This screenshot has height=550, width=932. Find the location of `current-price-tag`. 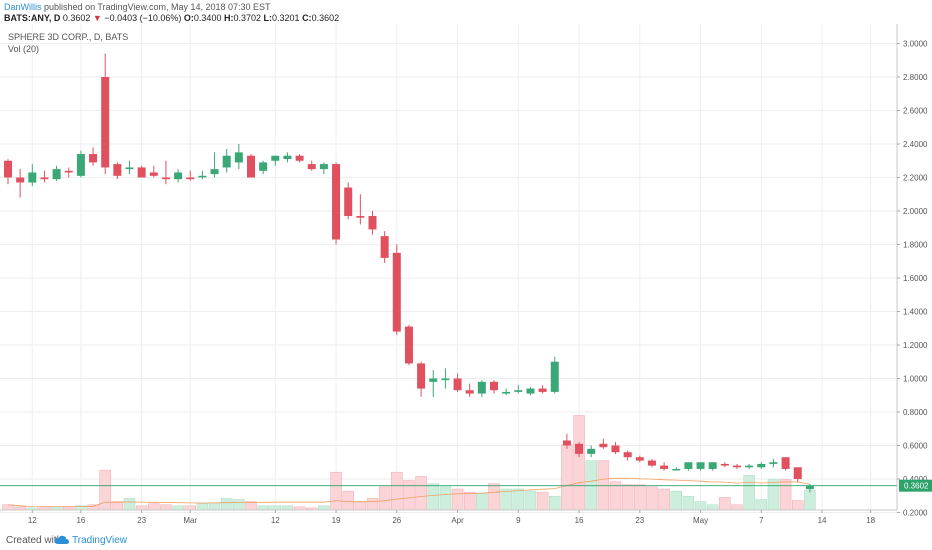

current-price-tag is located at coordinates (915, 485).